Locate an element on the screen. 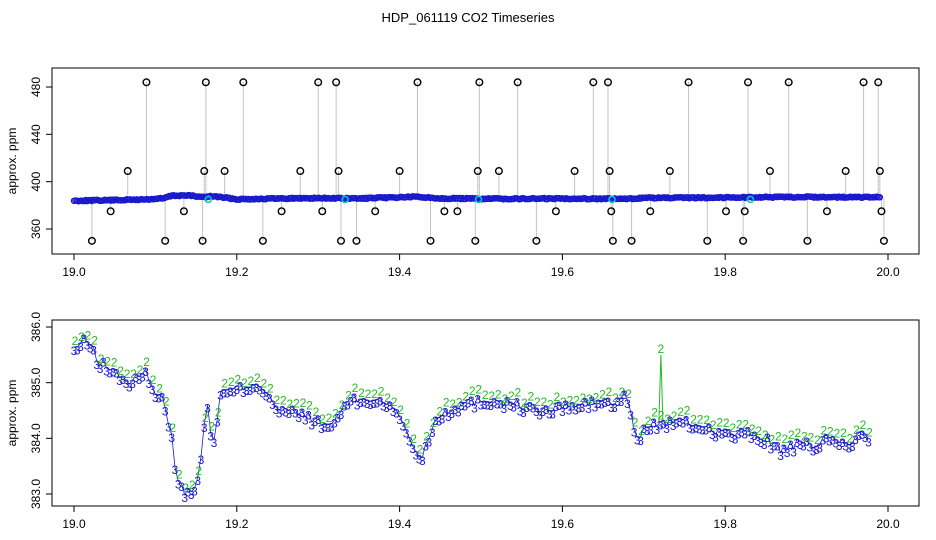 The height and width of the screenshot is (540, 936). upper-y-tick-label: 440 is located at coordinates (36, 134).